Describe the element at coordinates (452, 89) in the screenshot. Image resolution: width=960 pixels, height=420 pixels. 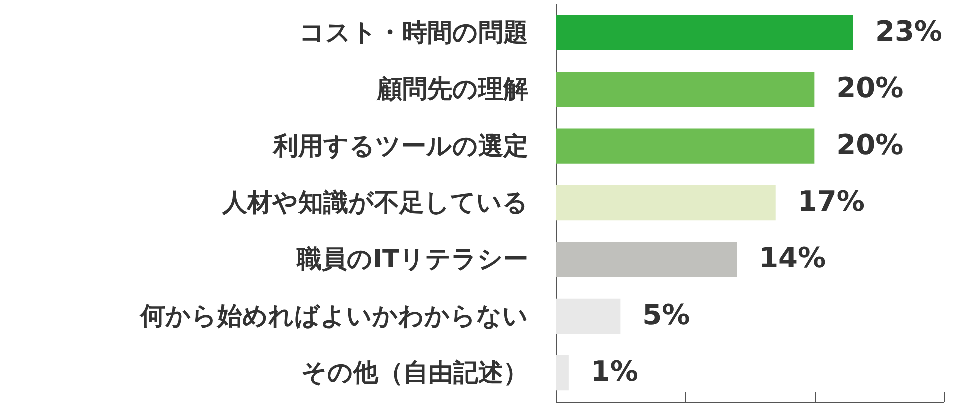
I see `y-tick-label: 顧問先の理解` at that location.